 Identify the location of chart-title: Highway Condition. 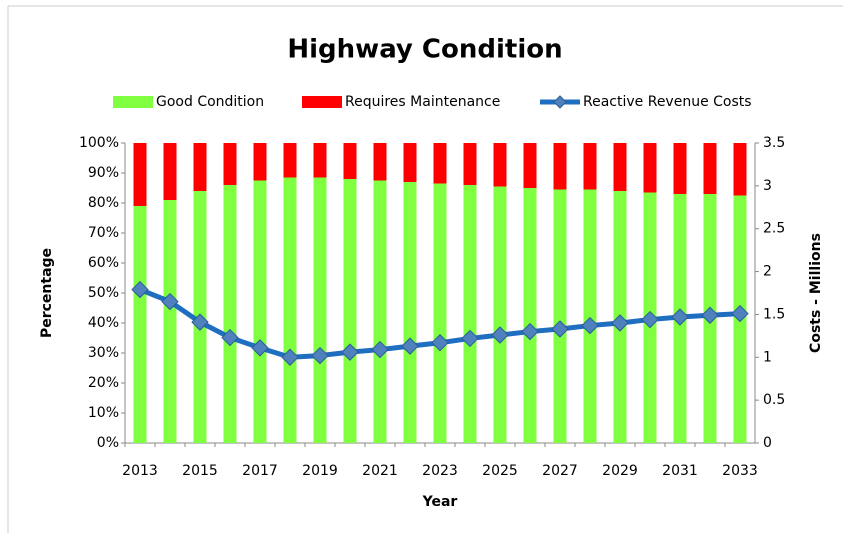
(424, 50).